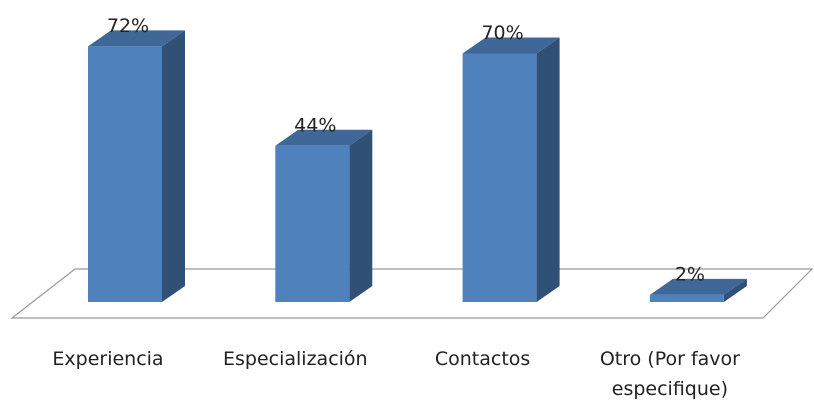  What do you see at coordinates (690, 274) in the screenshot?
I see `value-label: 2%` at bounding box center [690, 274].